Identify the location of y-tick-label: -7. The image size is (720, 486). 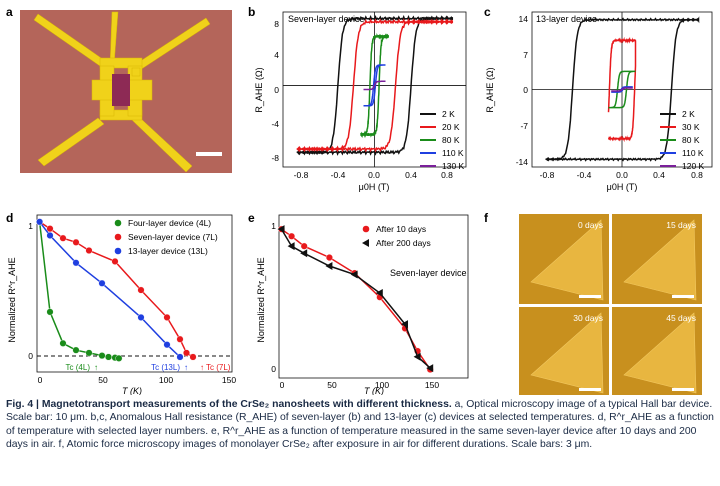
(524, 126).